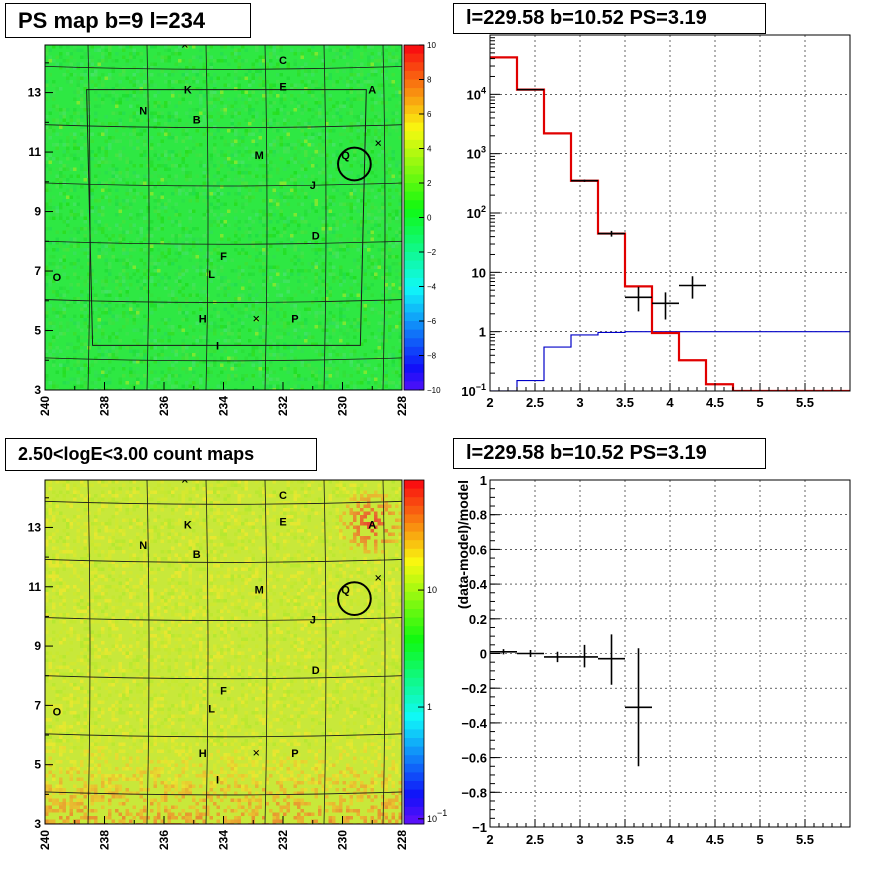 This screenshot has height=872, width=896. What do you see at coordinates (345, 156) in the screenshot?
I see `source-label-q: Q` at bounding box center [345, 156].